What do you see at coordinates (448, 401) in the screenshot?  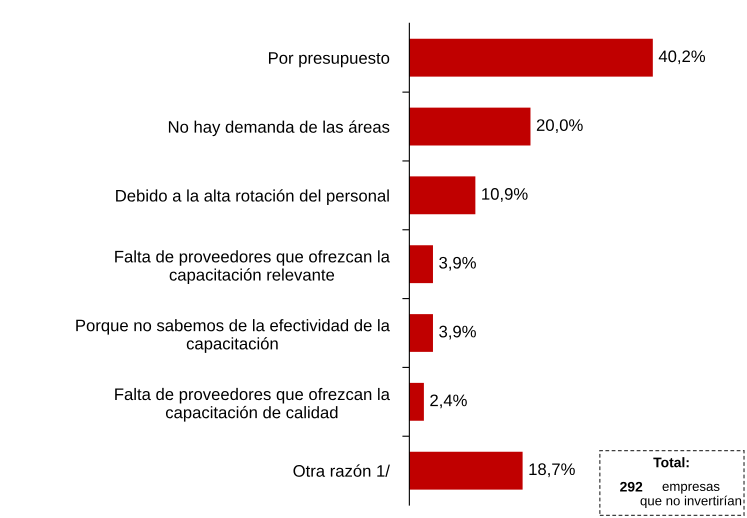 I see `data-label: 2,4%` at bounding box center [448, 401].